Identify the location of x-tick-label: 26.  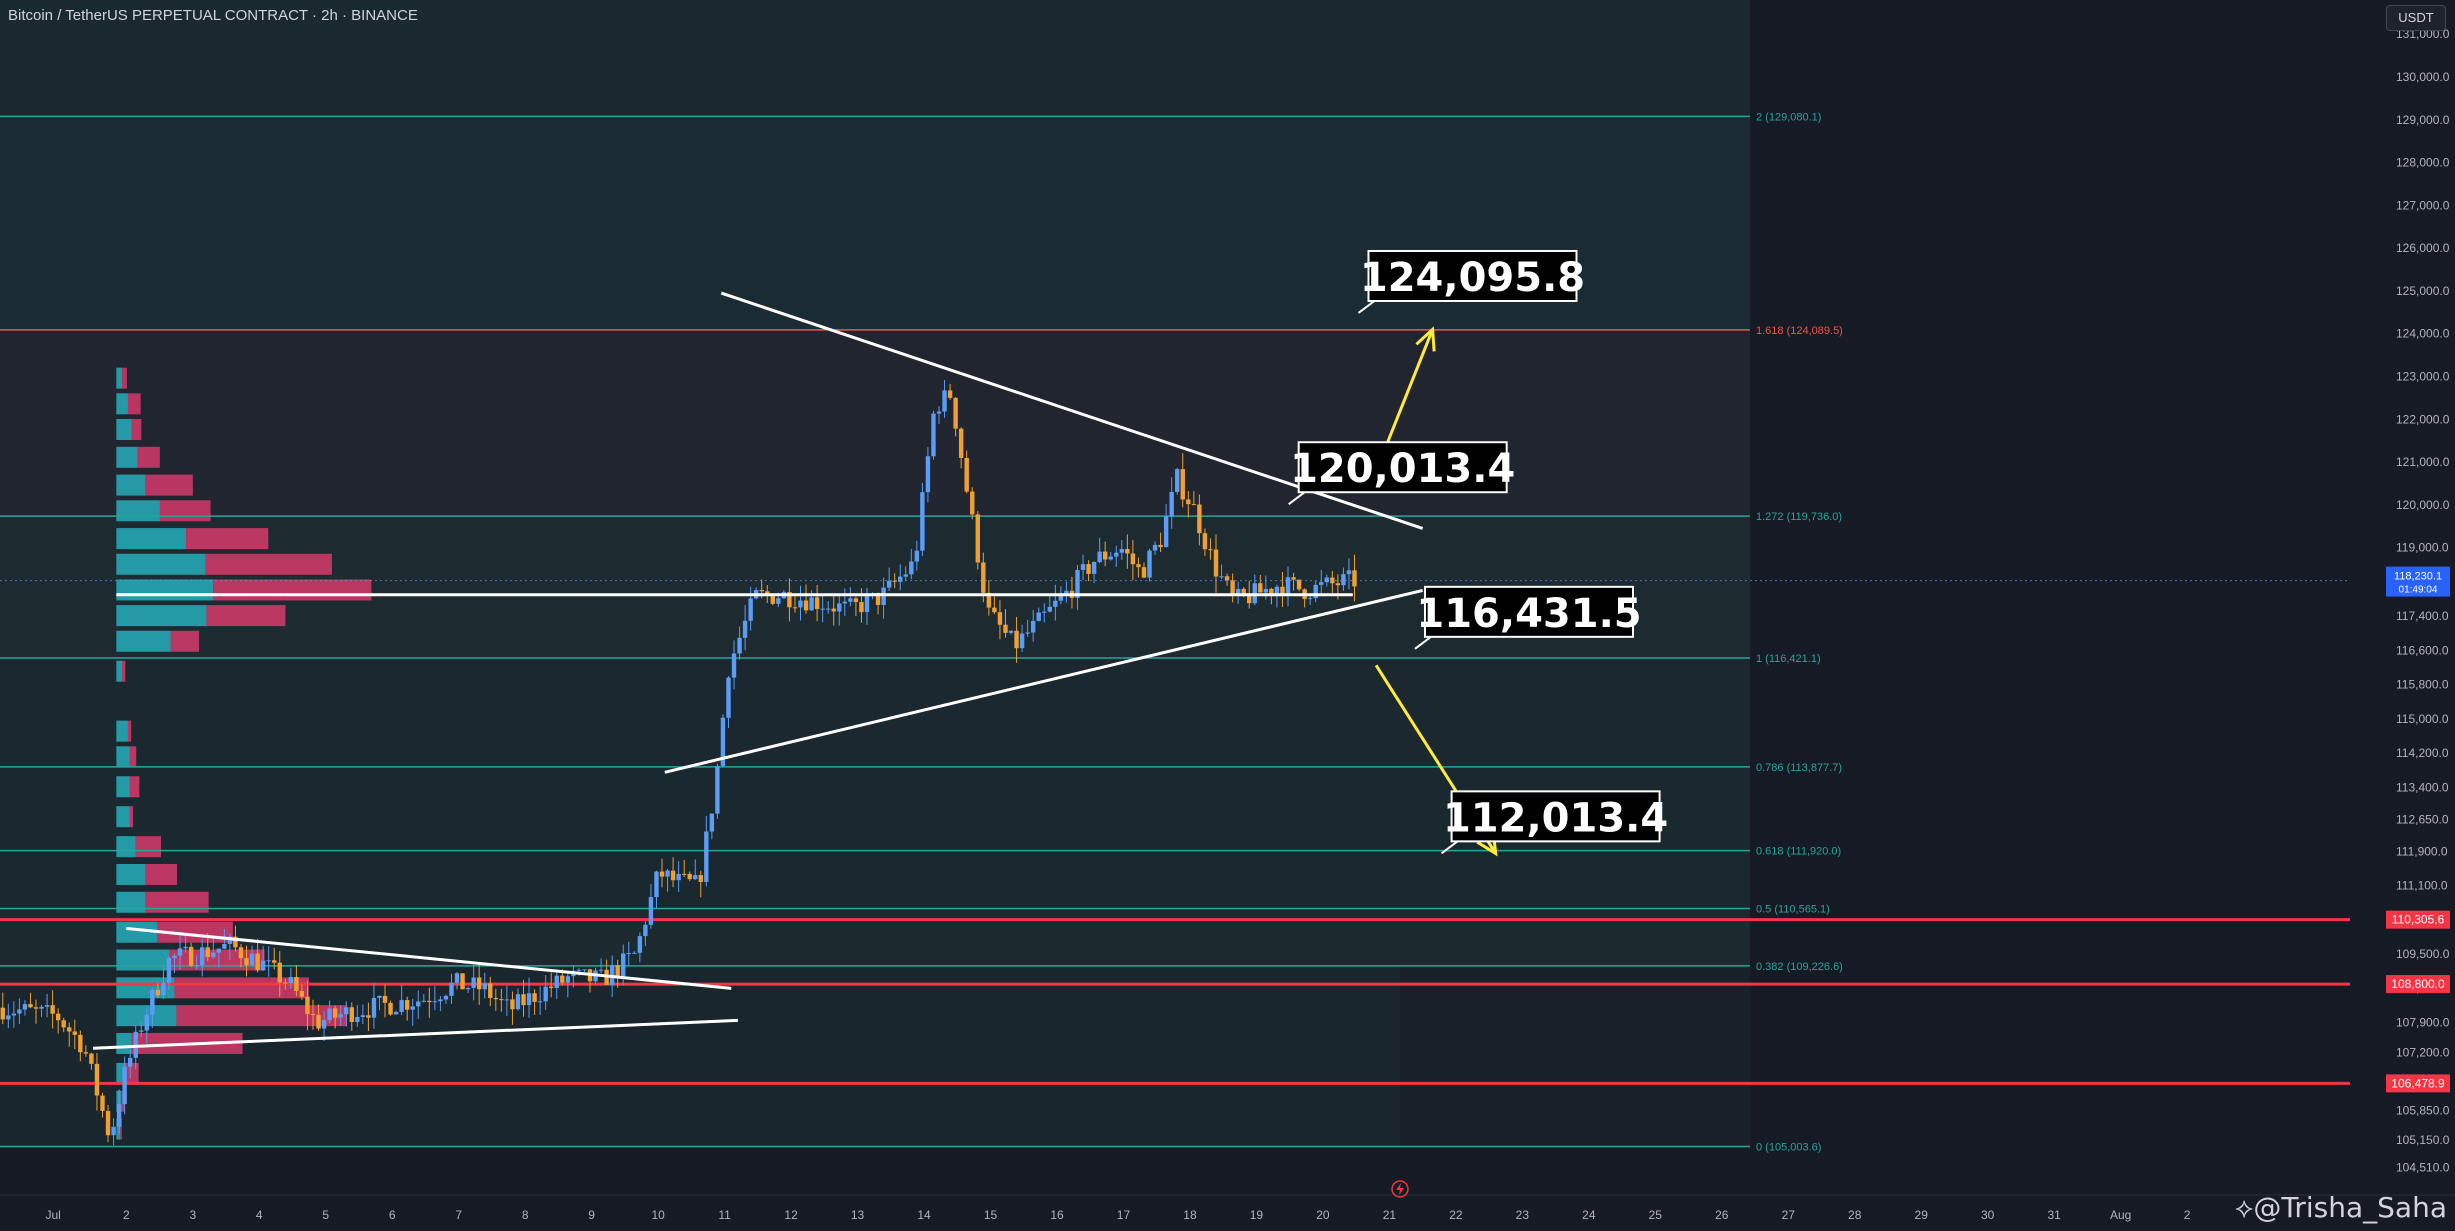
(1722, 1215).